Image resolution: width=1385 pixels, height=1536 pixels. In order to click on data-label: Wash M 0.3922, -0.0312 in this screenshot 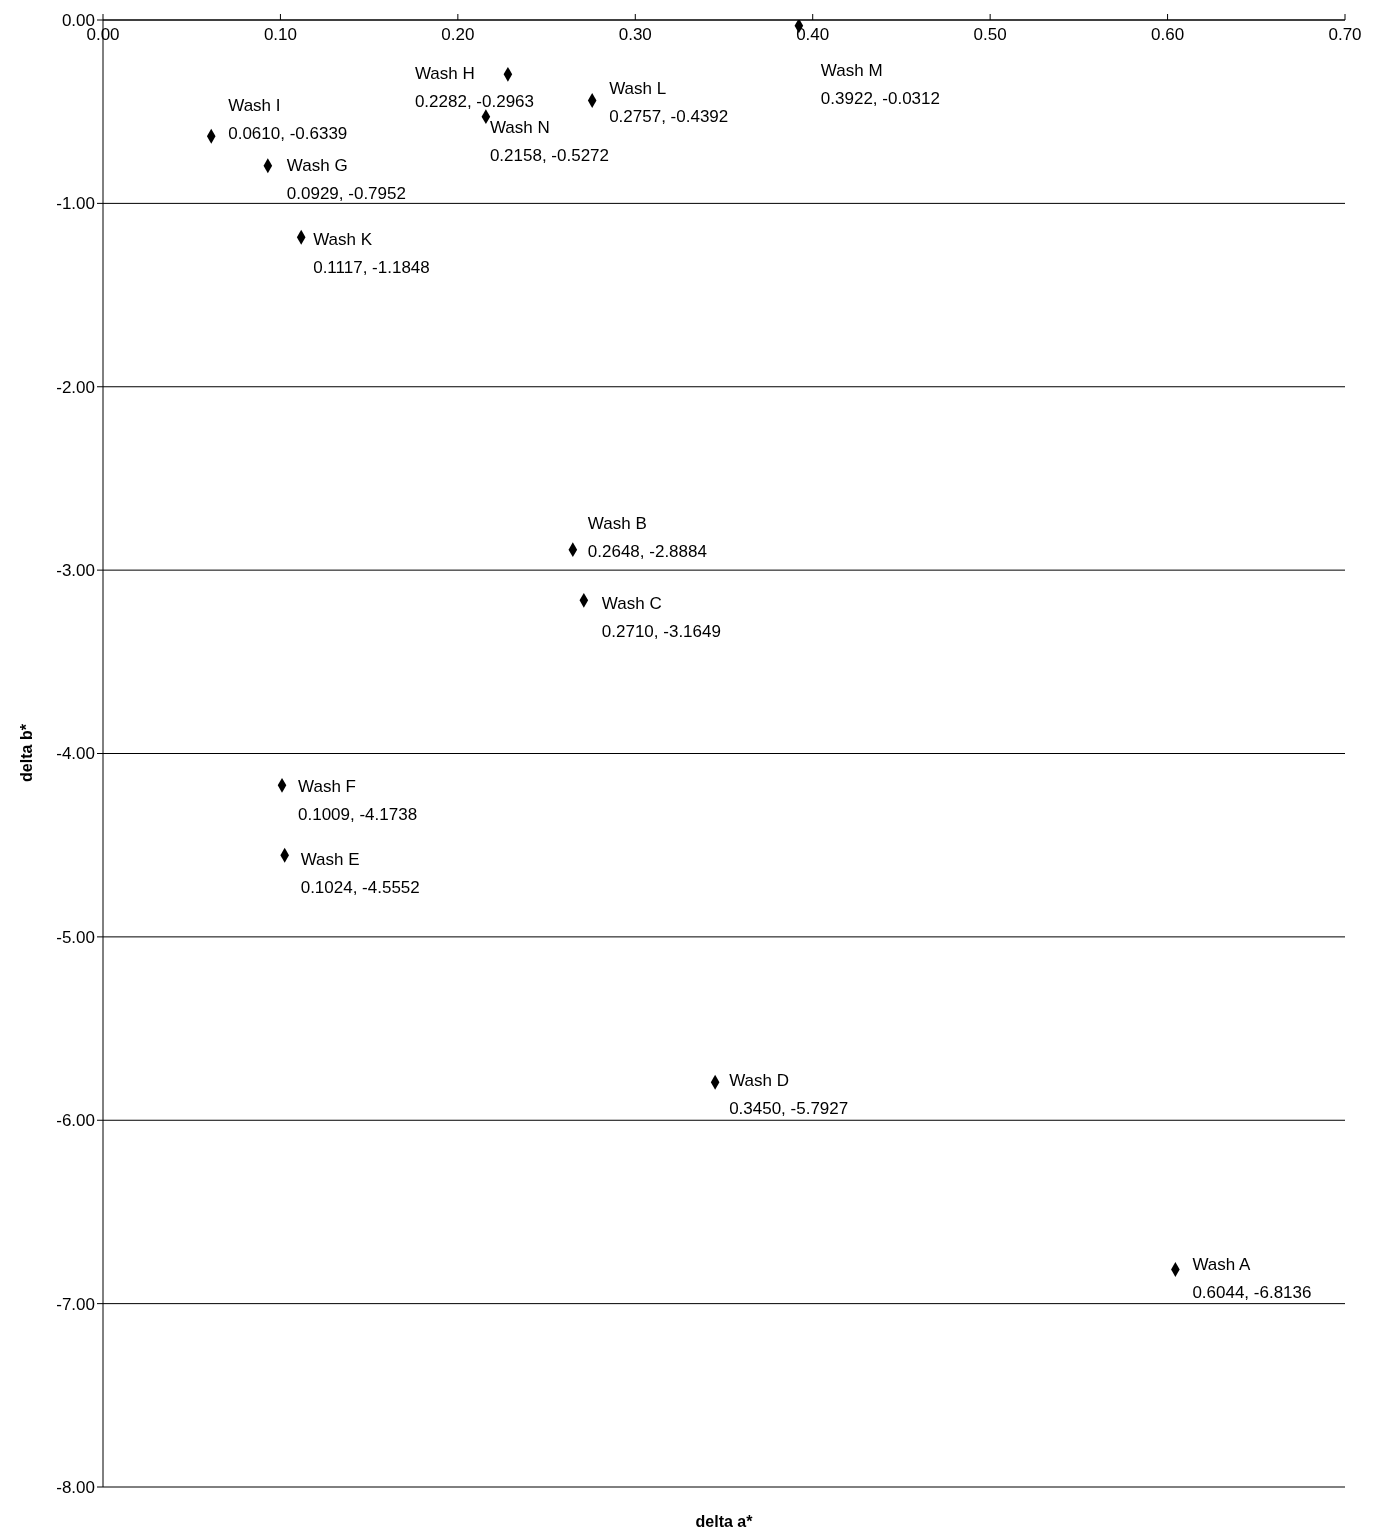, I will do `click(880, 84)`.